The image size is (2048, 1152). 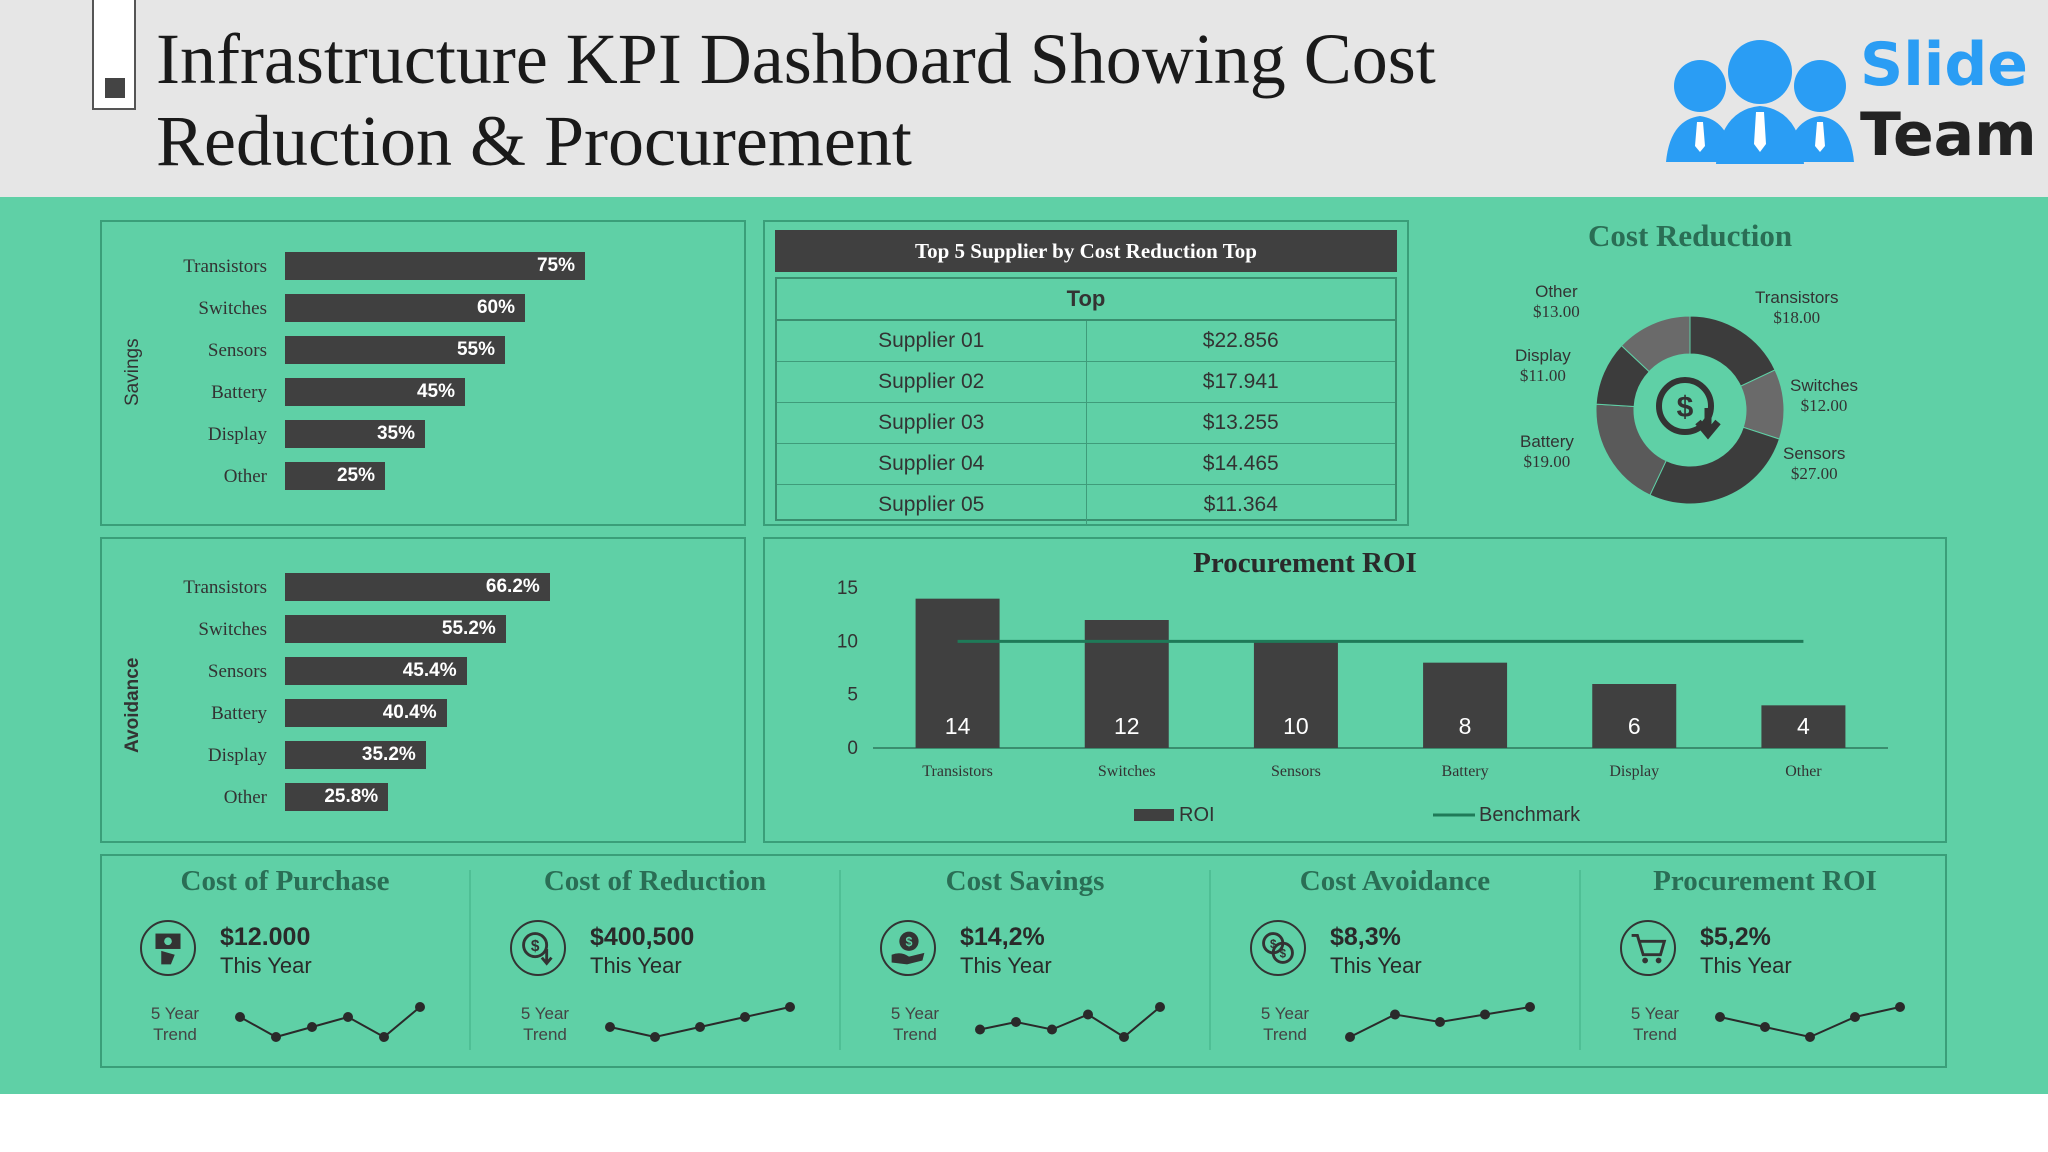 What do you see at coordinates (1025, 881) in the screenshot?
I see `kpi-title: Cost Savings` at bounding box center [1025, 881].